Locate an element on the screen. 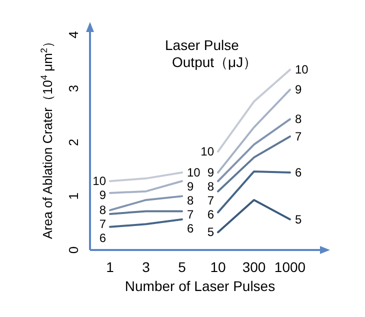  x-tick-label: 1000 is located at coordinates (290, 267).